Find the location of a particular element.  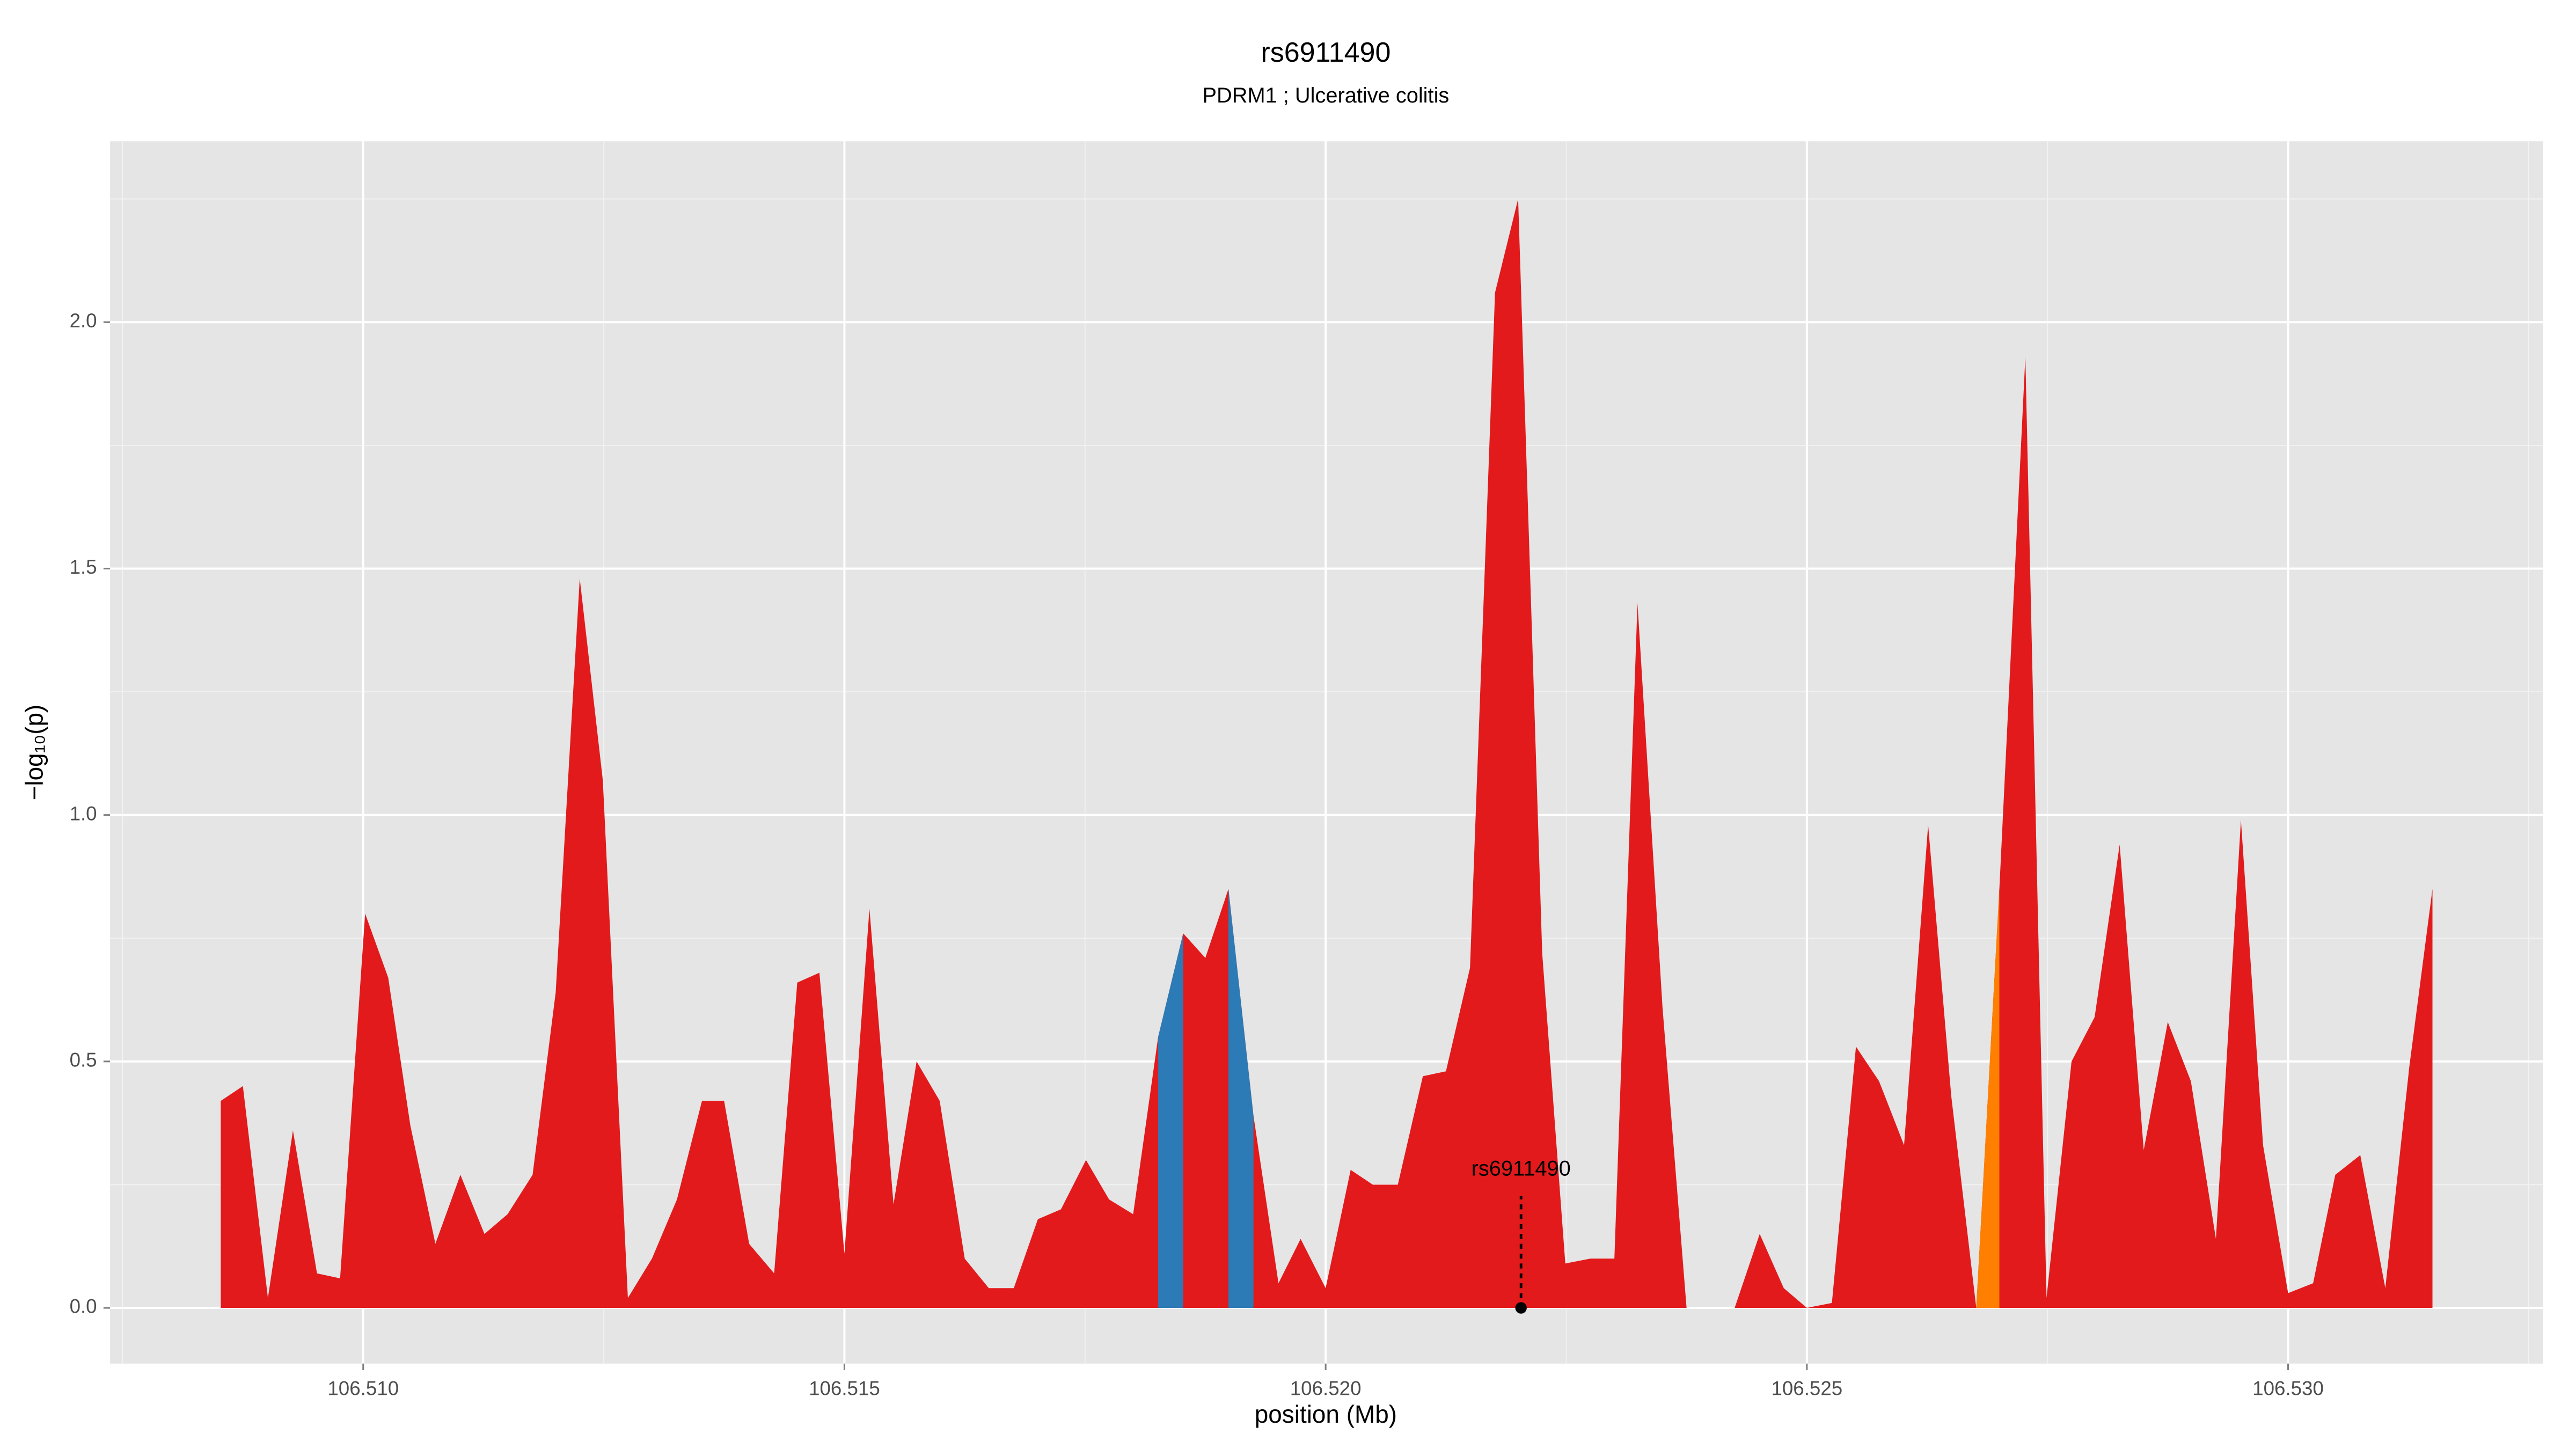

y-axis-label: −log₁₀(p) is located at coordinates (34, 753).